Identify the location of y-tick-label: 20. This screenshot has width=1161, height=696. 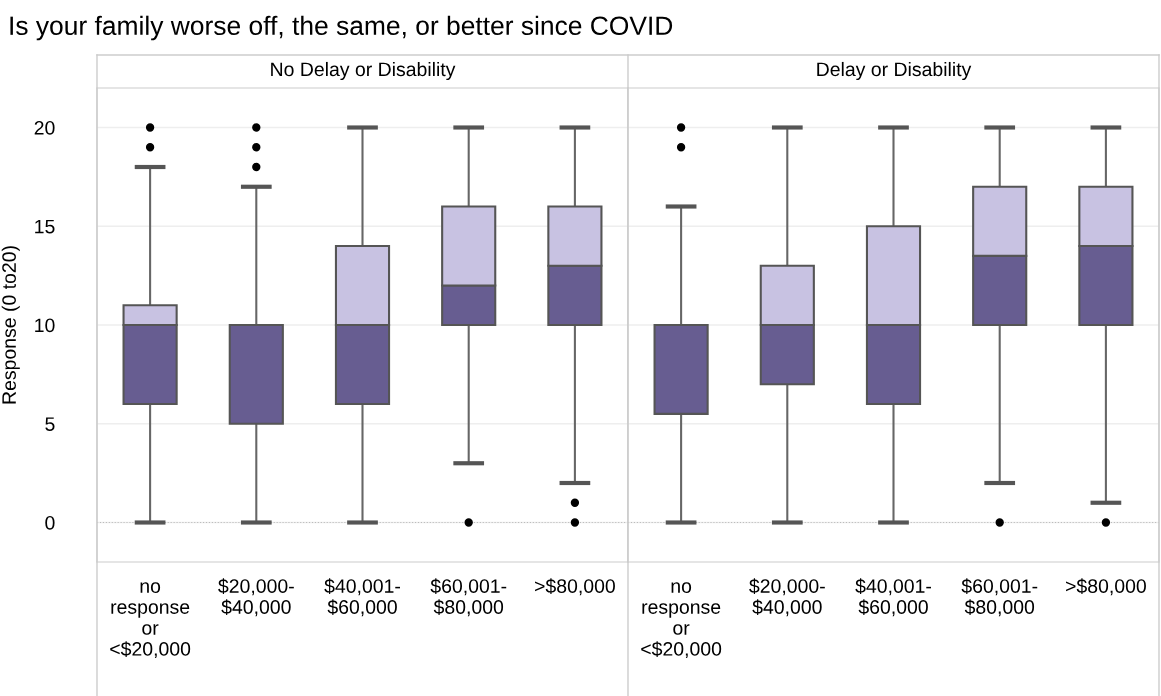
(44, 127).